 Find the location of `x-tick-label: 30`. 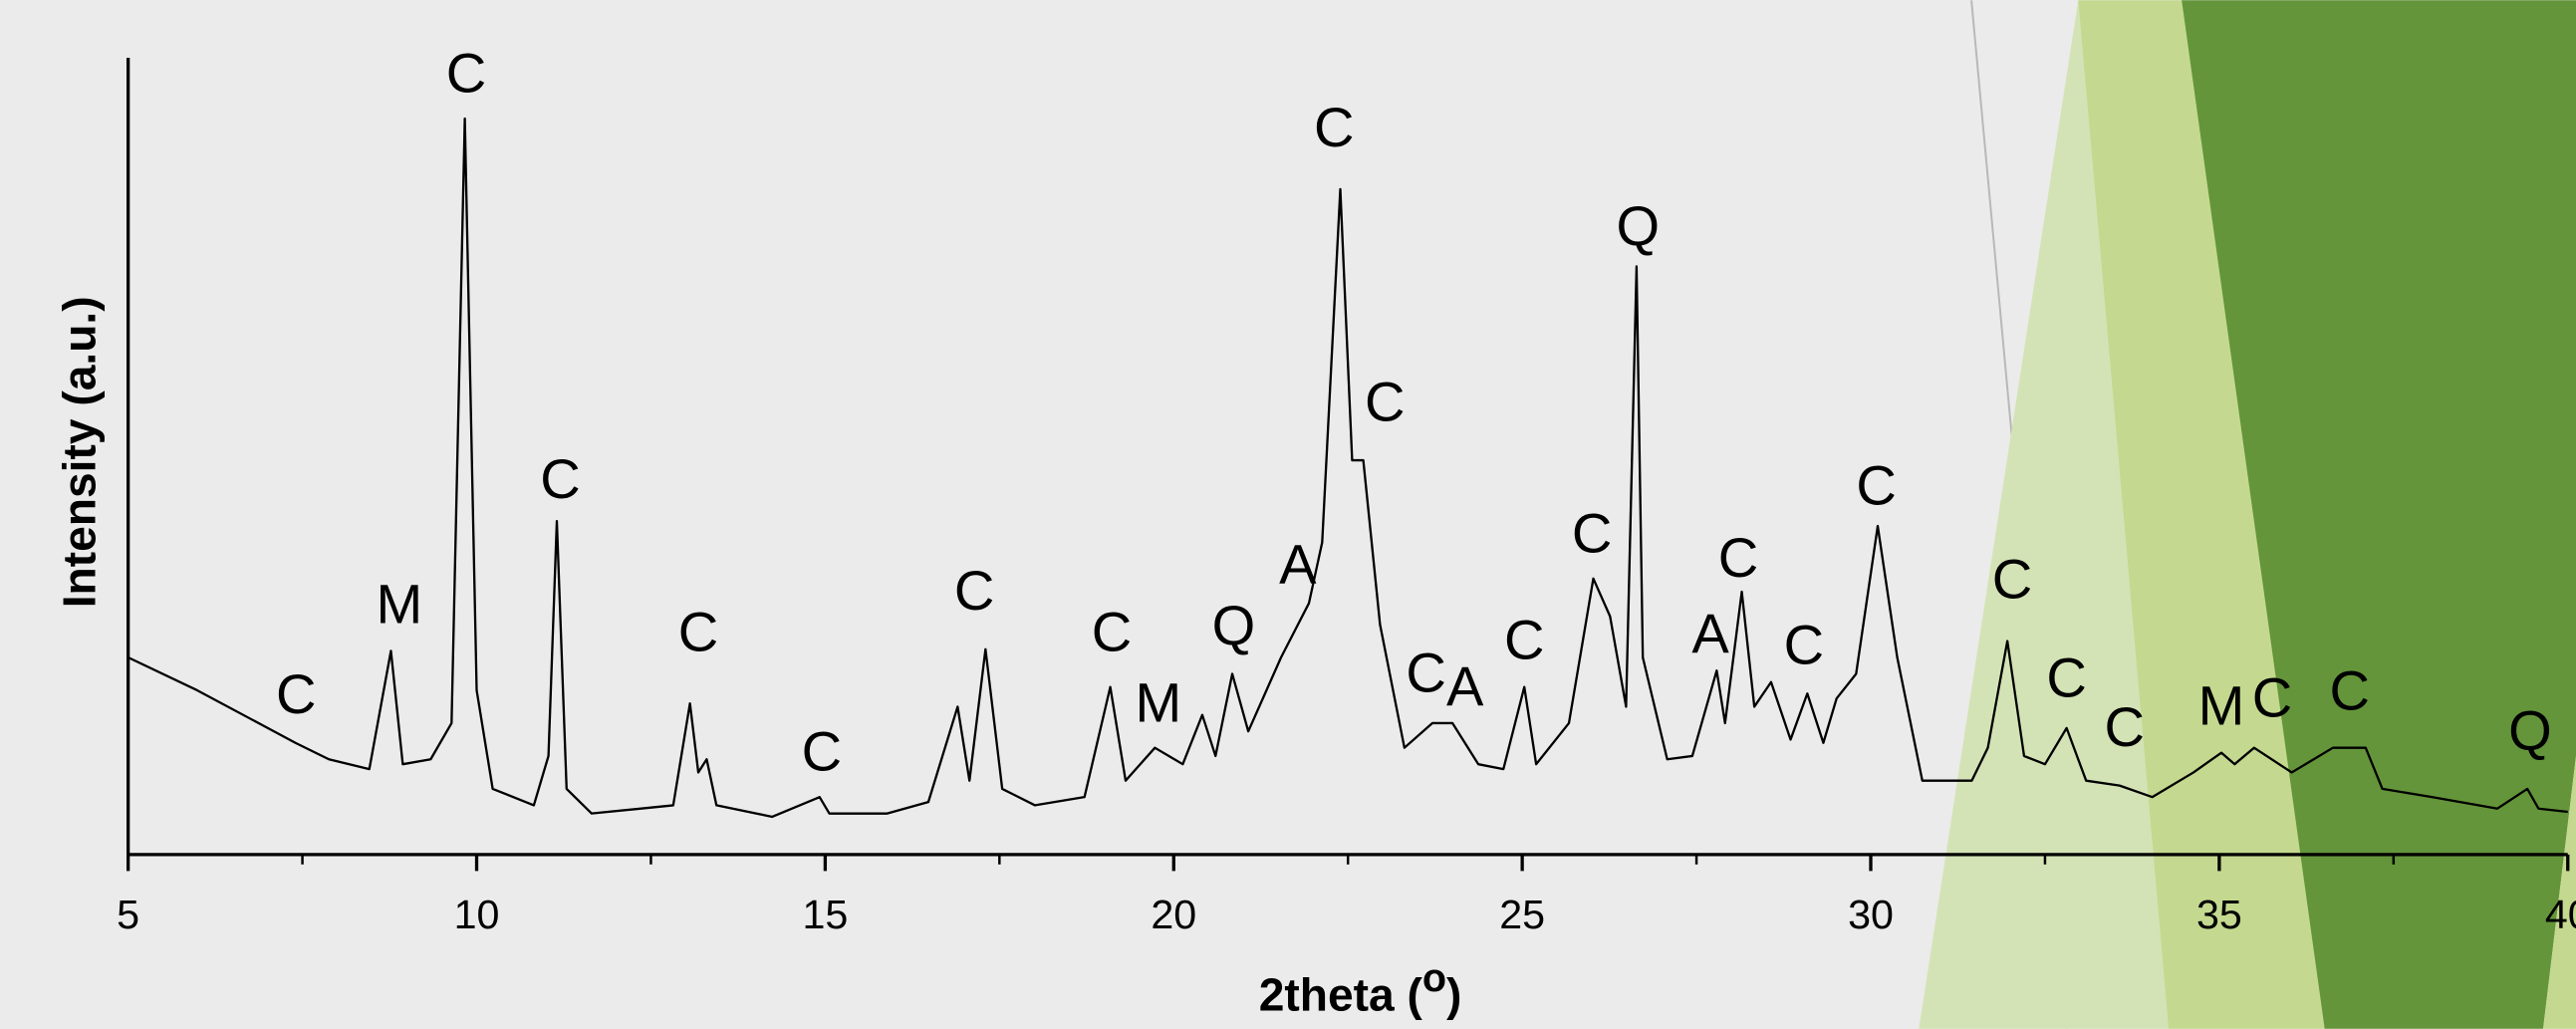

x-tick-label: 30 is located at coordinates (1871, 914).